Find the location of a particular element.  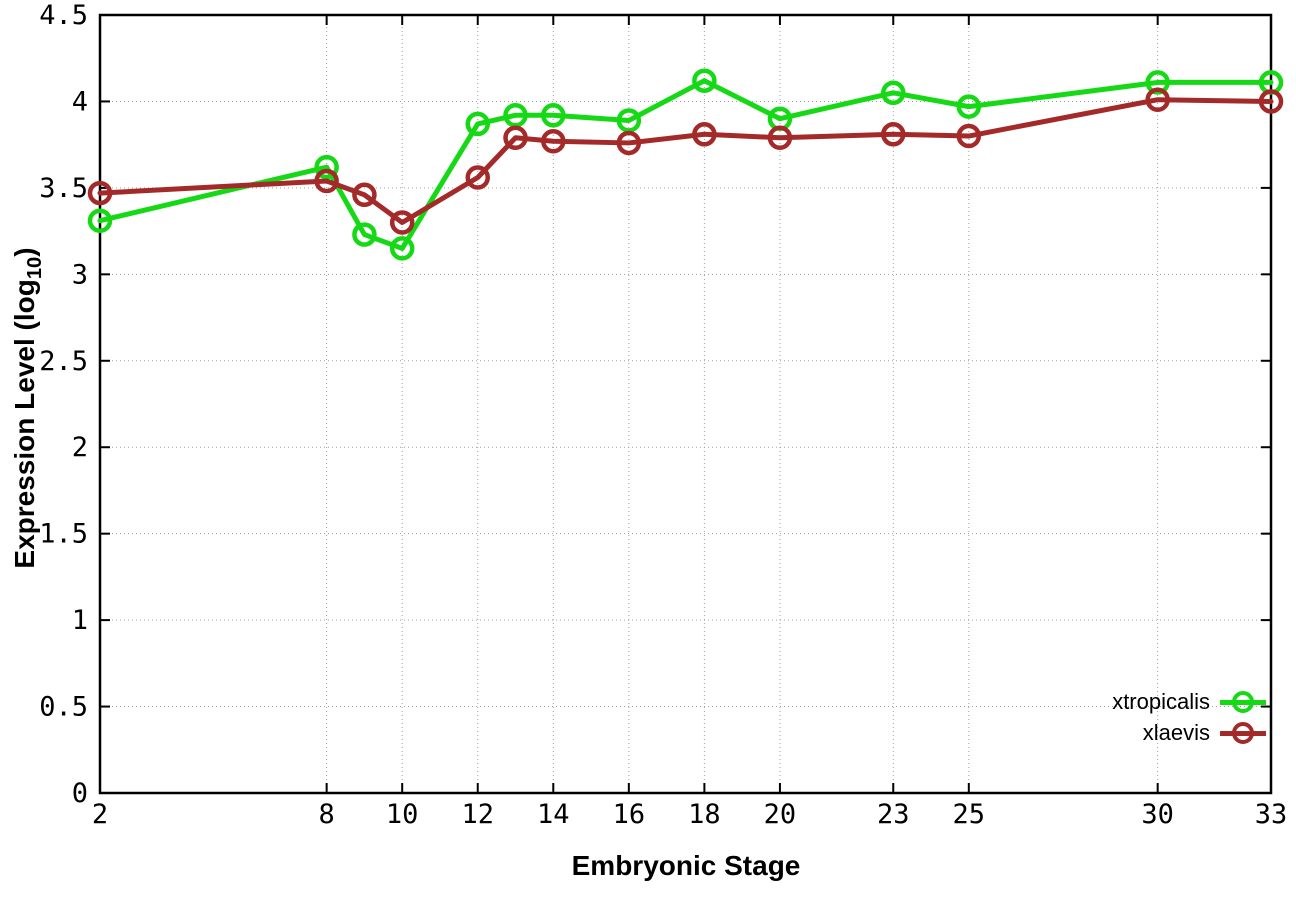

x-tick-label: 23 is located at coordinates (893, 814).